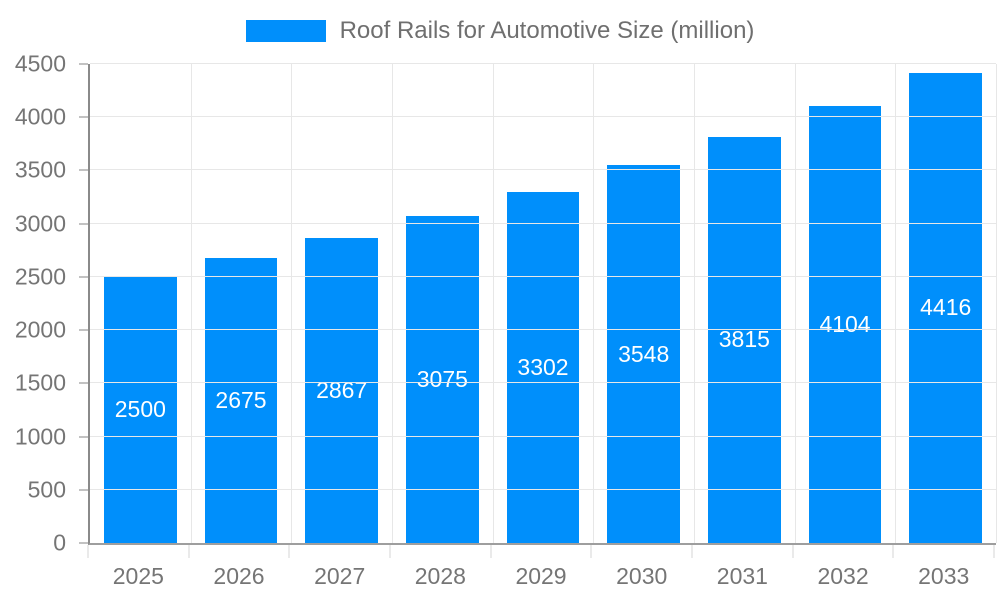  What do you see at coordinates (340, 575) in the screenshot?
I see `x-axis-label: 2027` at bounding box center [340, 575].